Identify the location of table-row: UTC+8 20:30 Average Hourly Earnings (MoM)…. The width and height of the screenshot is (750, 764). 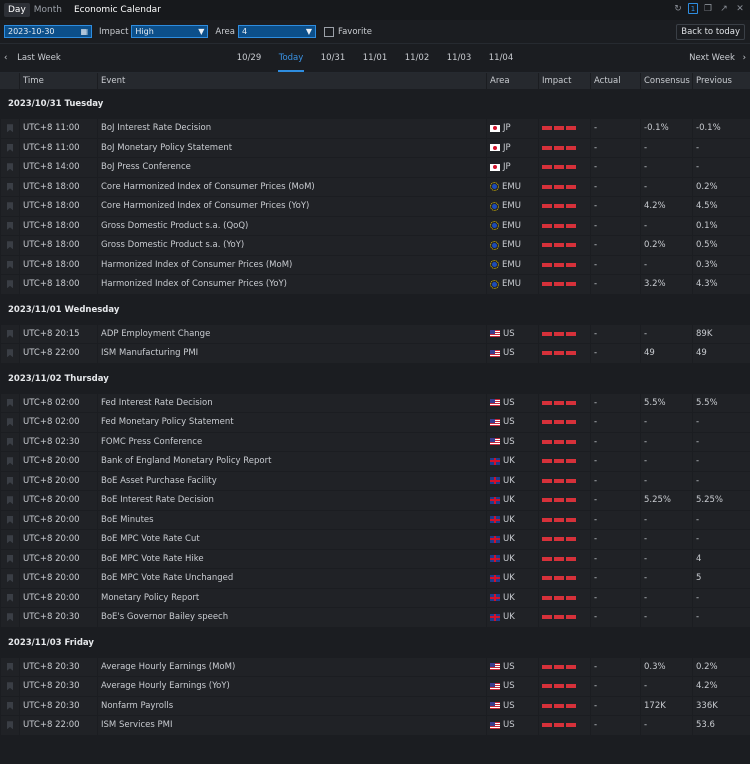
(375, 667).